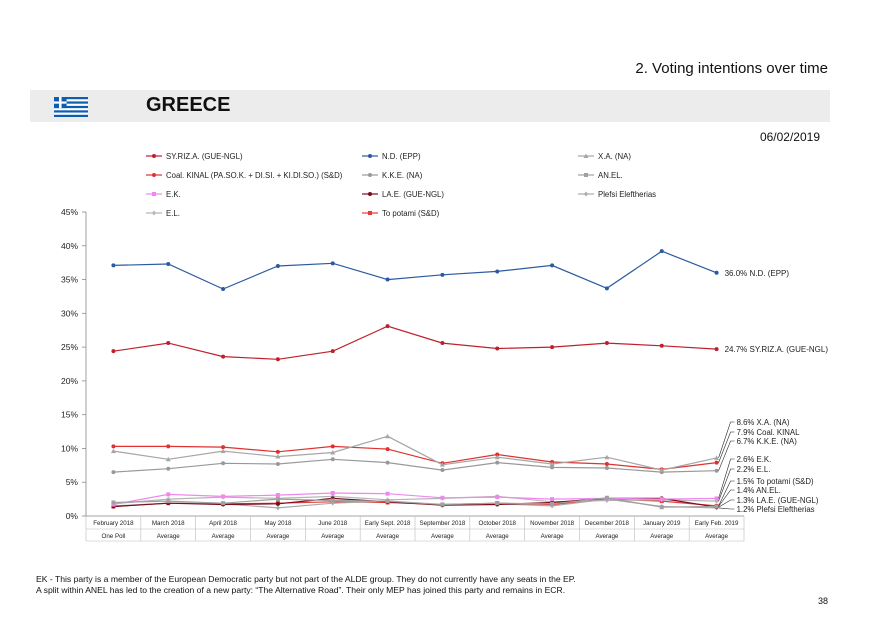  Describe the element at coordinates (415, 453) in the screenshot. I see `x-a-na-line` at that location.